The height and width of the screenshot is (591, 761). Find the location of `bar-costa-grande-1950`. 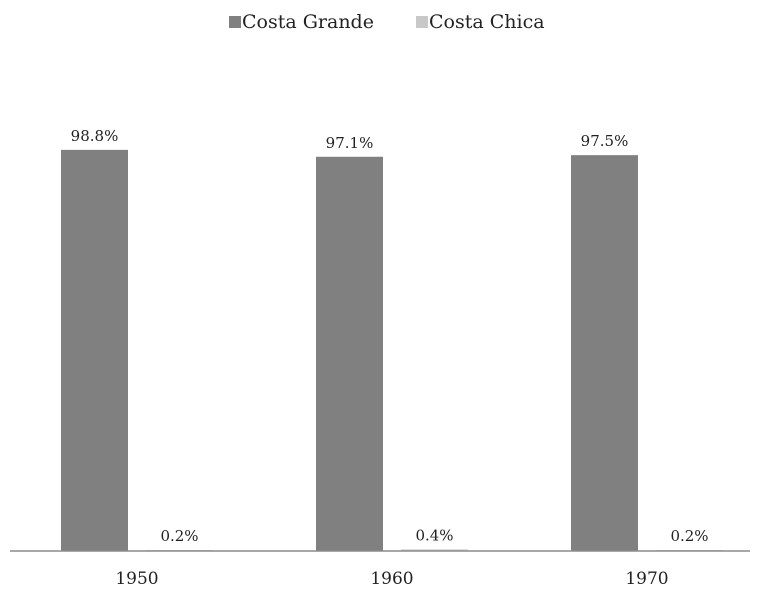

bar-costa-grande-1950 is located at coordinates (94, 350).